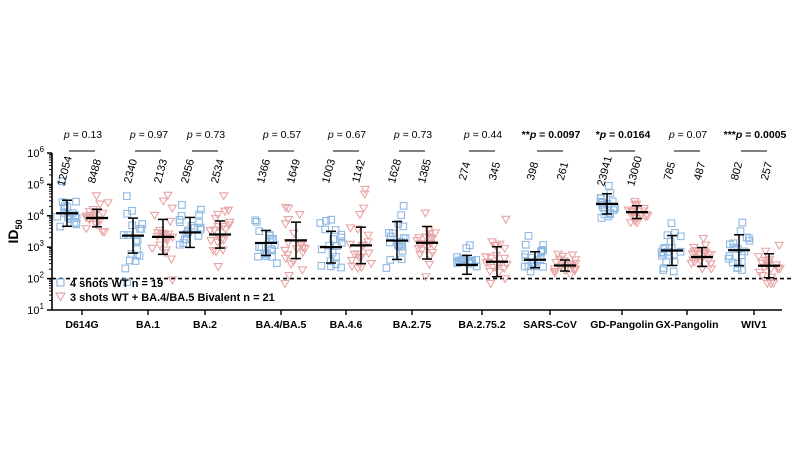 This screenshot has width=800, height=461. Describe the element at coordinates (754, 325) in the screenshot. I see `x-tick-label: WIV1` at that location.